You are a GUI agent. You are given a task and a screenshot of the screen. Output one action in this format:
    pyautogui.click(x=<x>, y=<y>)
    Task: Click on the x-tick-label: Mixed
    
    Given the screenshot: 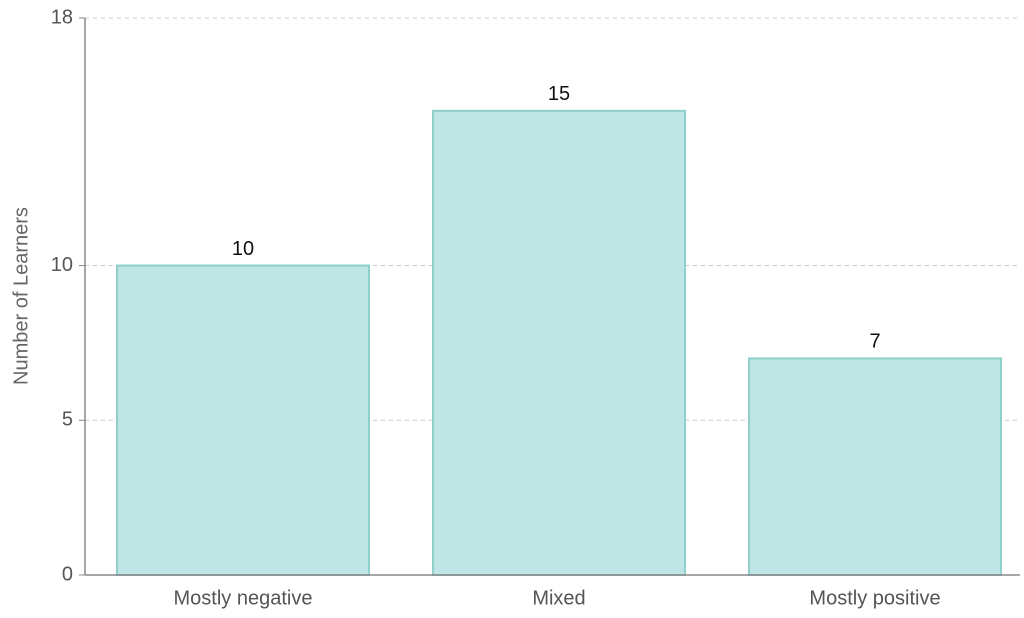 What is the action you would take?
    pyautogui.click(x=558, y=598)
    